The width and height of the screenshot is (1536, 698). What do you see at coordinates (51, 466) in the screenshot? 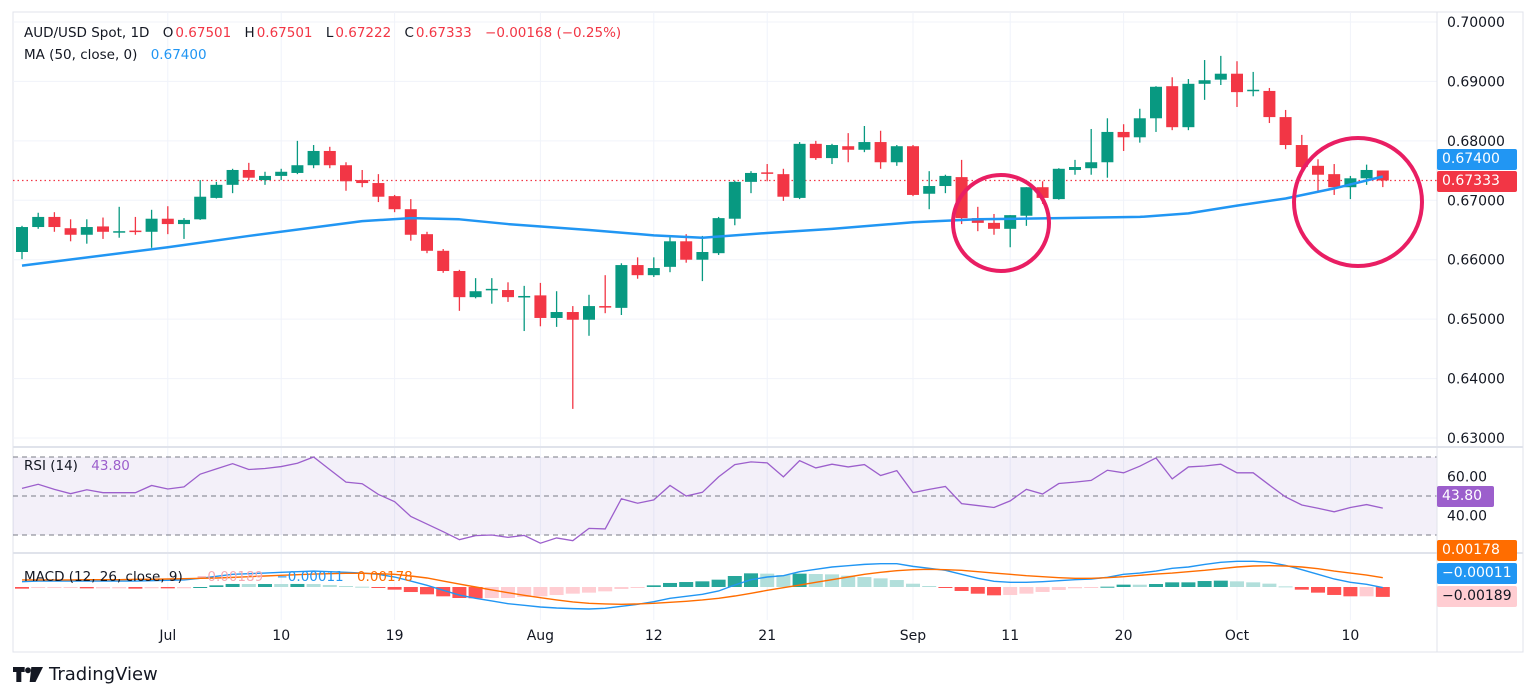
I see `rsi-label: RSI (14)` at bounding box center [51, 466].